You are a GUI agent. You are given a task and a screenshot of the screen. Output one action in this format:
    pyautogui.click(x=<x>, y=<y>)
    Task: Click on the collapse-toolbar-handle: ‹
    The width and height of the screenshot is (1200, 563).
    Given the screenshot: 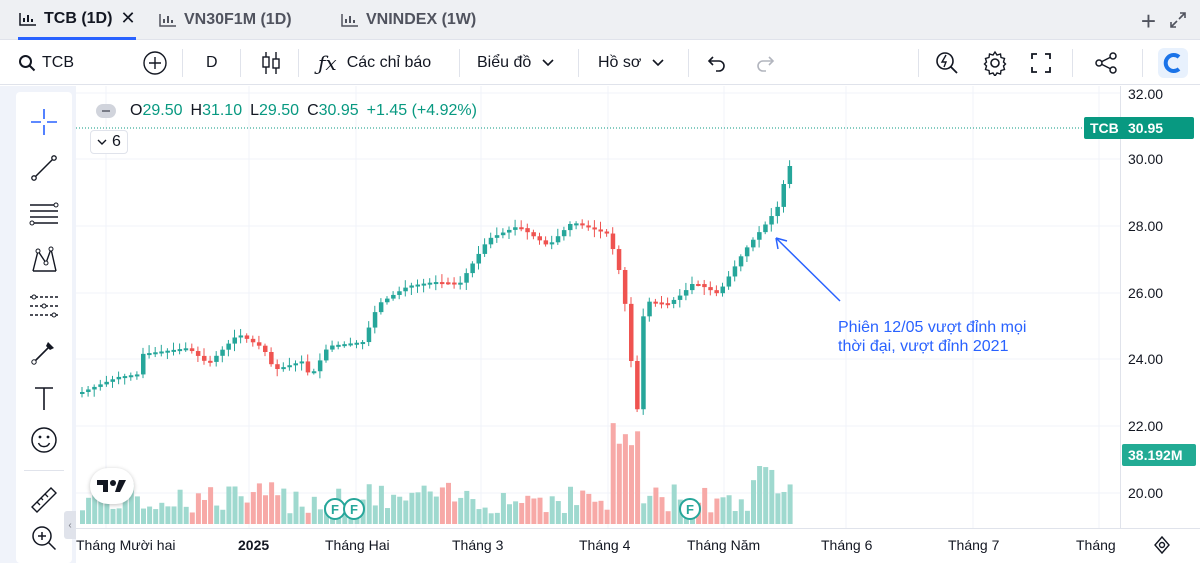 What is the action you would take?
    pyautogui.click(x=70, y=525)
    